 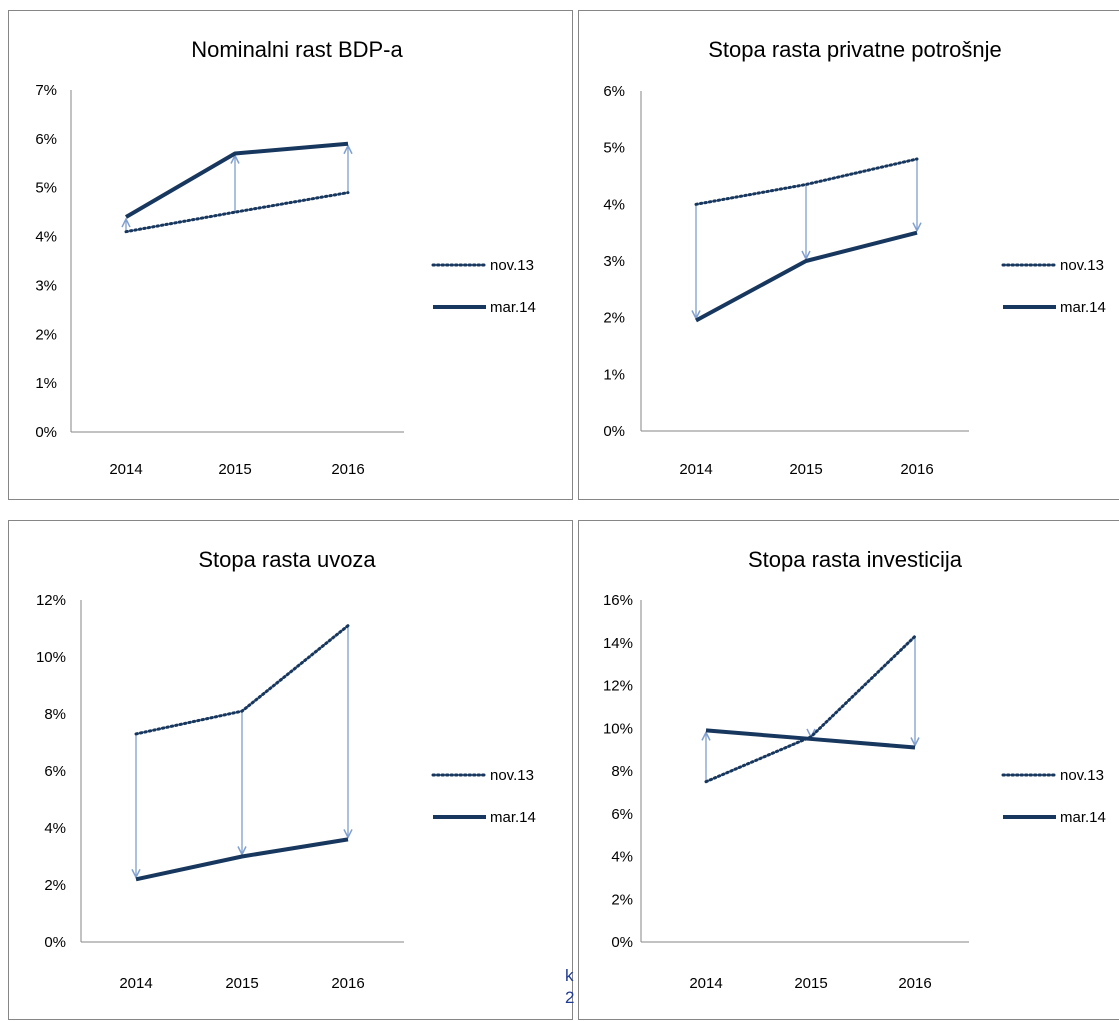 What do you see at coordinates (46, 90) in the screenshot?
I see `y-tick-label: 7%` at bounding box center [46, 90].